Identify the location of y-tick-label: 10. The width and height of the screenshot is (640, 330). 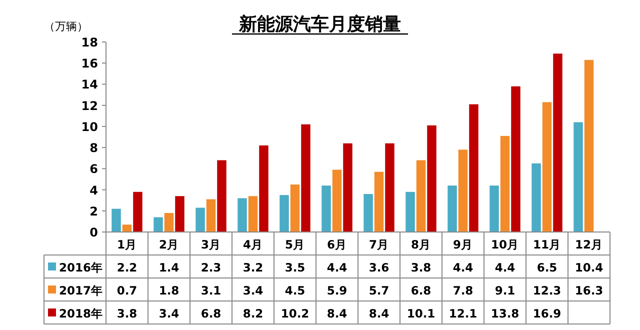
(89, 127).